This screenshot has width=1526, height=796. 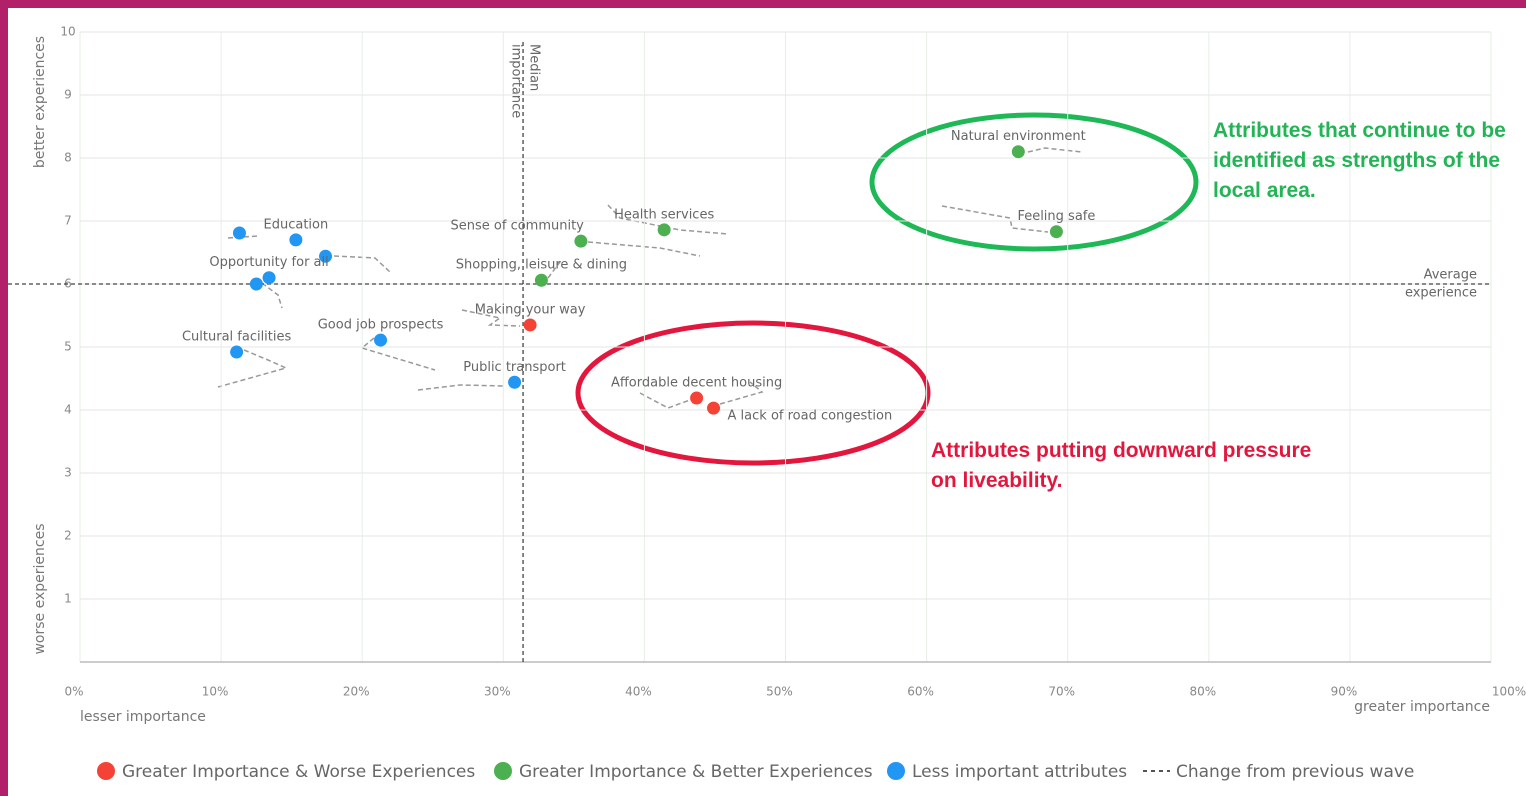 I want to click on average-label: experience, so click(x=1441, y=293).